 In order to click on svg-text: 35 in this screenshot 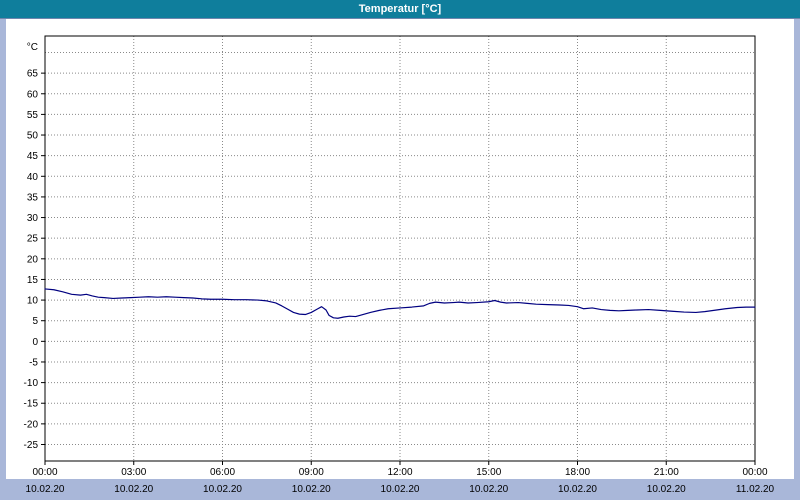, I will do `click(33, 197)`.